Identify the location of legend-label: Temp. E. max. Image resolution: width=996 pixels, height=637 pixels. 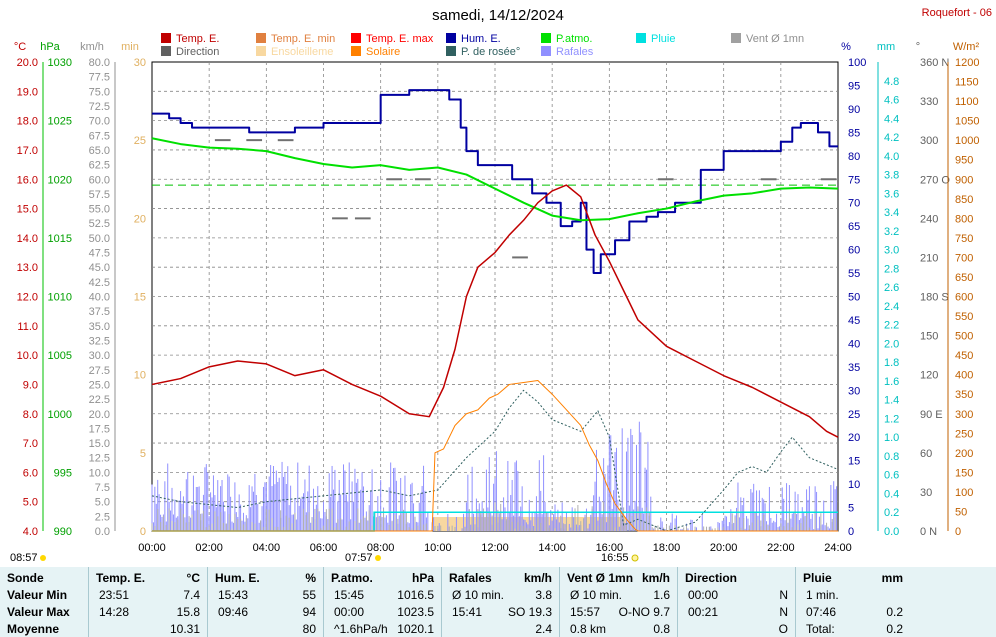
(400, 39).